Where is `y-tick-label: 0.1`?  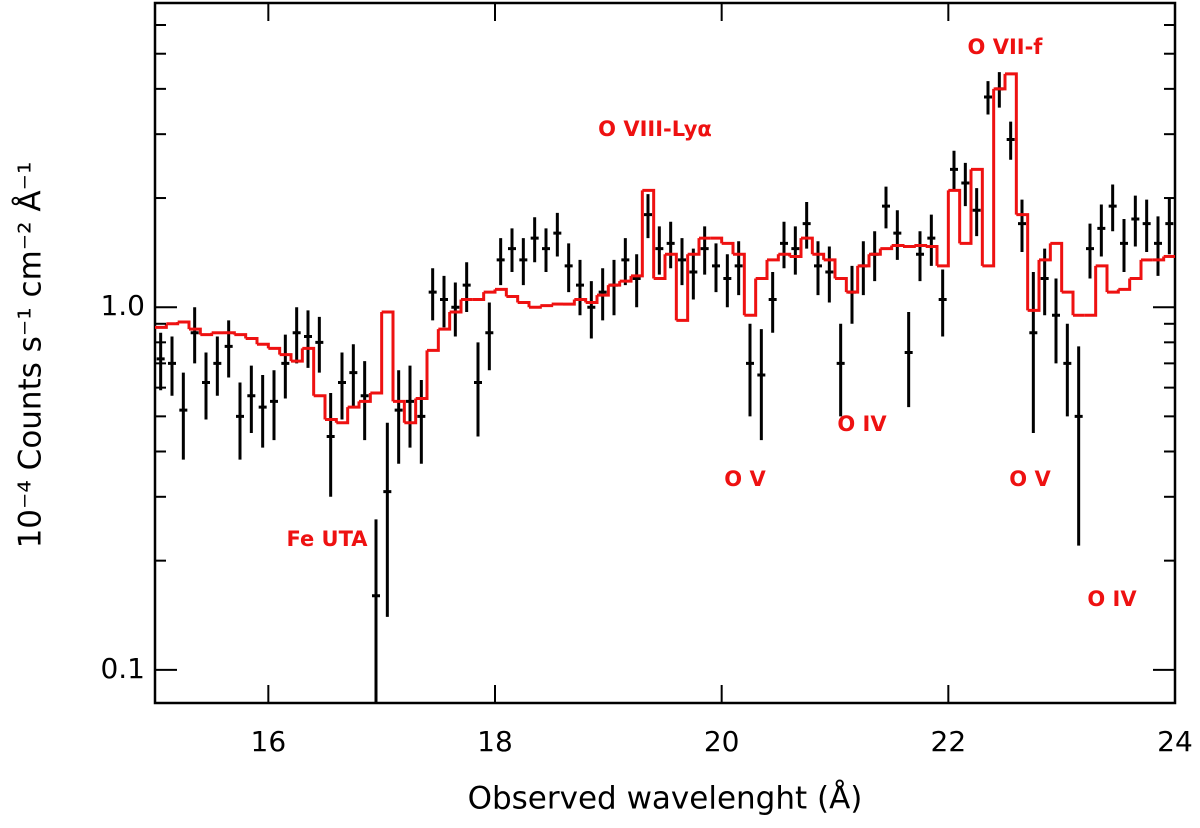 y-tick-label: 0.1 is located at coordinates (122, 668).